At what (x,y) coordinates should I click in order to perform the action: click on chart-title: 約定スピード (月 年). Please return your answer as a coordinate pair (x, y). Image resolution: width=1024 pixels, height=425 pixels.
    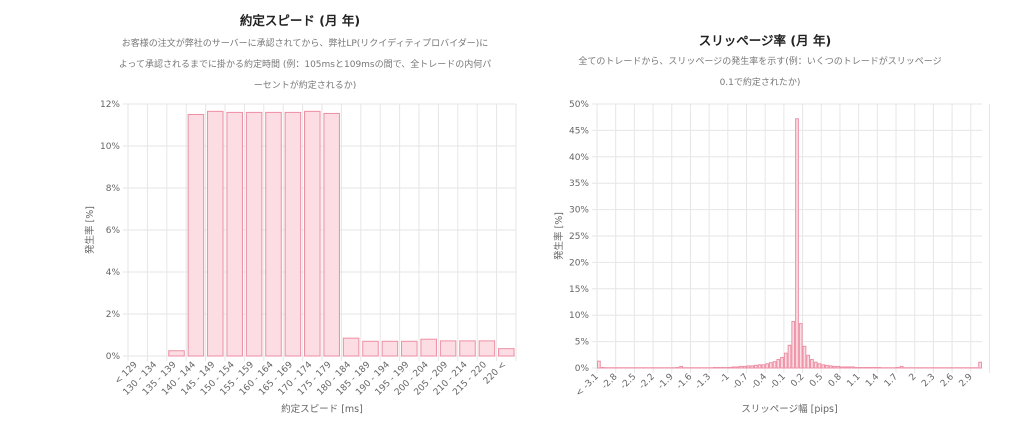
    Looking at the image, I should click on (300, 20).